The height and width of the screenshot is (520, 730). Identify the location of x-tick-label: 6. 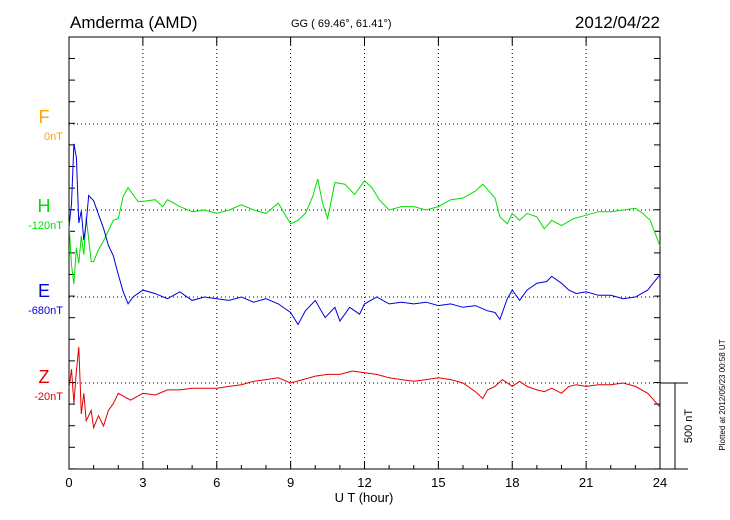
(216, 482).